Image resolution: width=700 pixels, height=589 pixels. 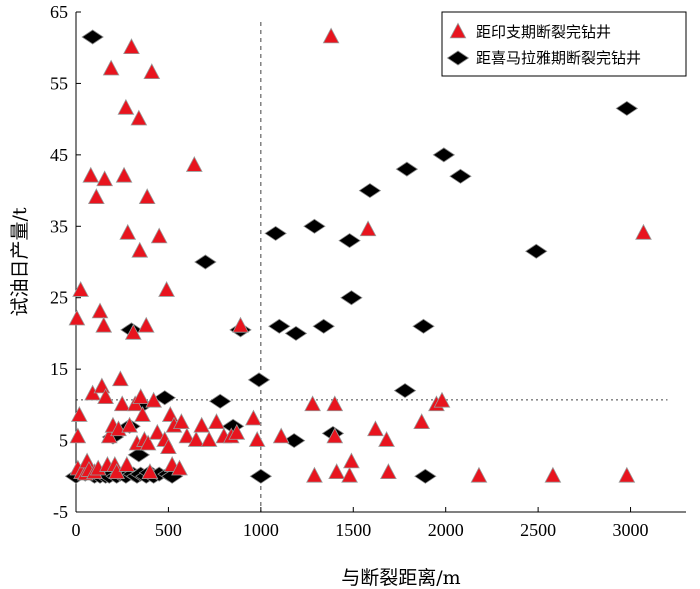 I want to click on legend-triangle-icon, so click(x=458, y=30).